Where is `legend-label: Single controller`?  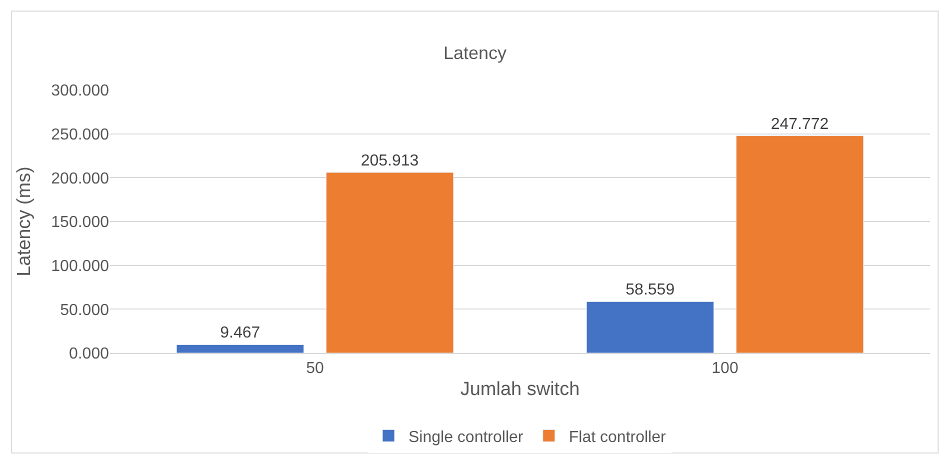
legend-label: Single controller is located at coordinates (466, 437).